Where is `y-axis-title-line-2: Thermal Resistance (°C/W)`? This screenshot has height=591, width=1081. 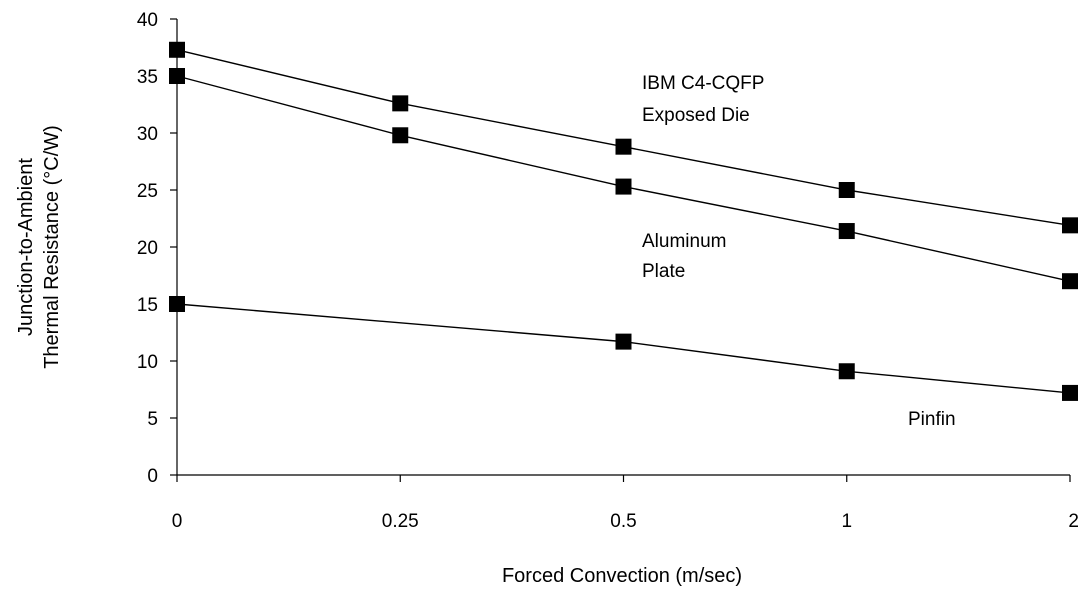
y-axis-title-line-2: Thermal Resistance (°C/W) is located at coordinates (52, 247).